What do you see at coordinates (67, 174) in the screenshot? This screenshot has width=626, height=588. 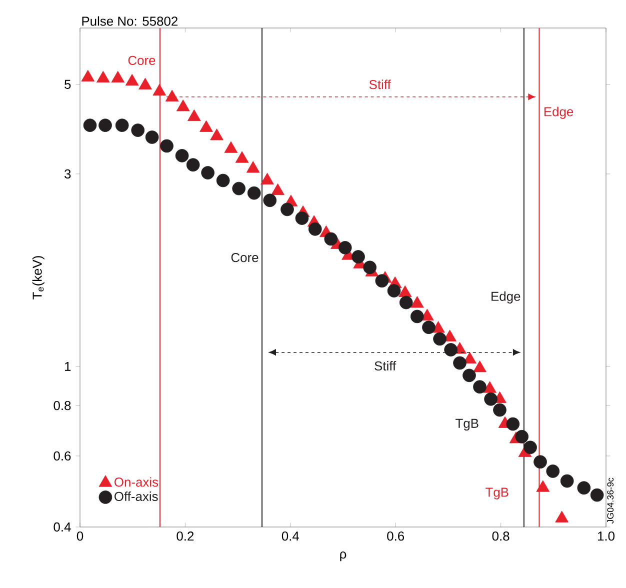 I see `y-tick-label: 3` at bounding box center [67, 174].